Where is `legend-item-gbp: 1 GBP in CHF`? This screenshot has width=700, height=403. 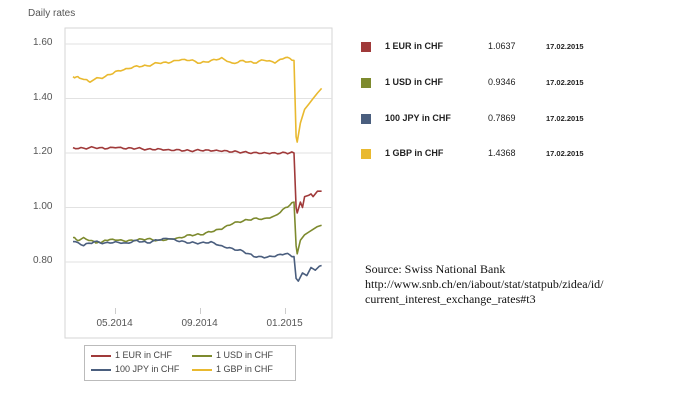 legend-item-gbp: 1 GBP in CHF is located at coordinates (232, 369).